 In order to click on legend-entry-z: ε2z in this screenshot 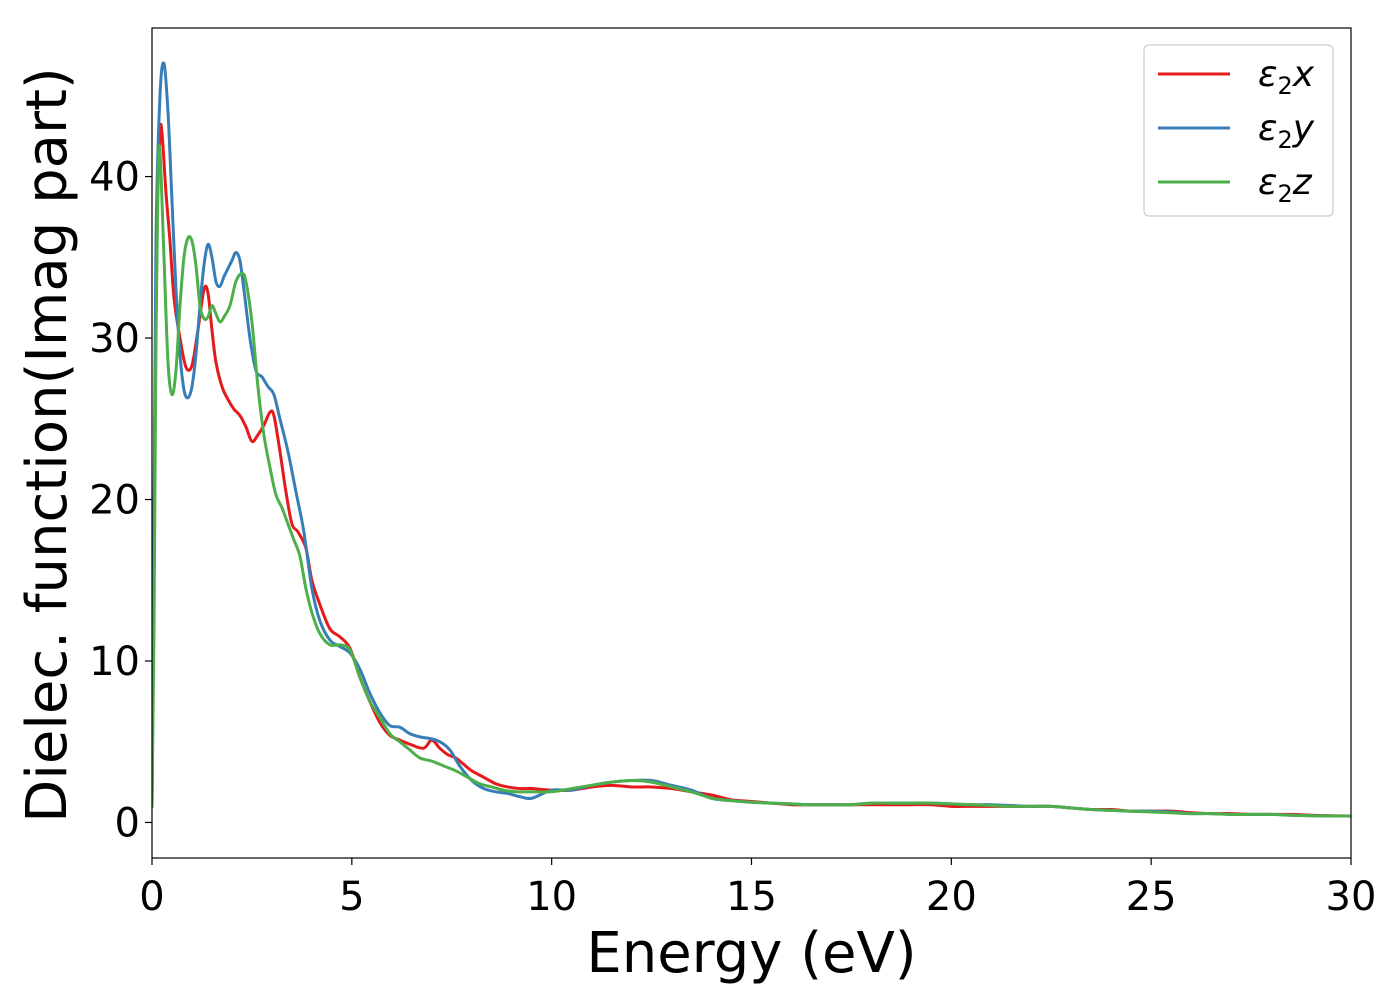, I will do `click(1285, 185)`.